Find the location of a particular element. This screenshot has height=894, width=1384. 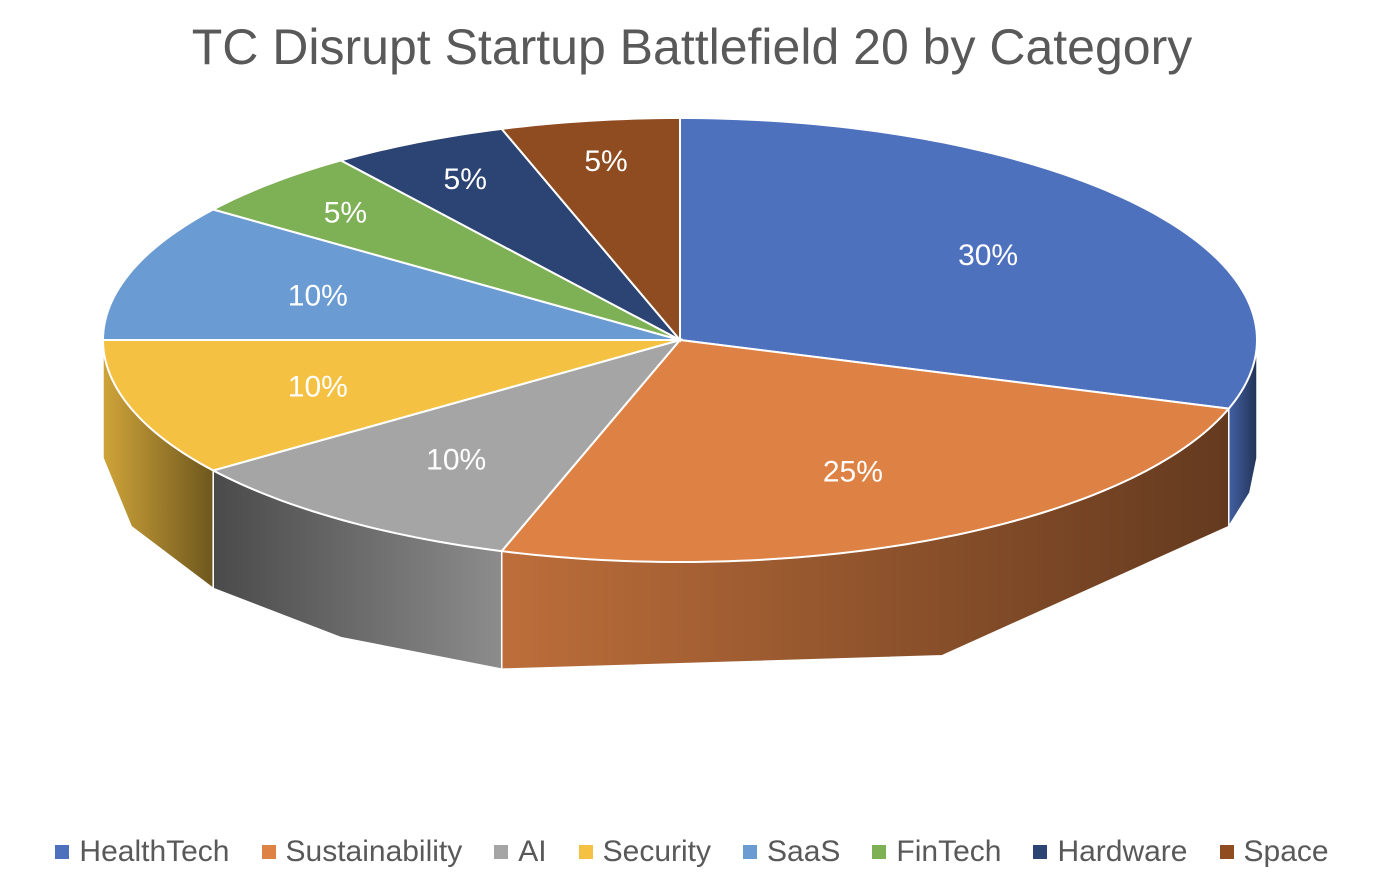

legend-item-sustainability: Sustainability is located at coordinates (362, 852).